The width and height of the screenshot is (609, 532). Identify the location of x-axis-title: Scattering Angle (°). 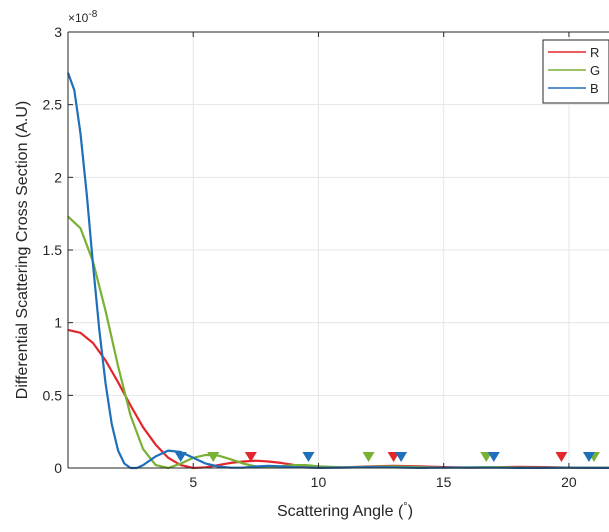
(345, 510).